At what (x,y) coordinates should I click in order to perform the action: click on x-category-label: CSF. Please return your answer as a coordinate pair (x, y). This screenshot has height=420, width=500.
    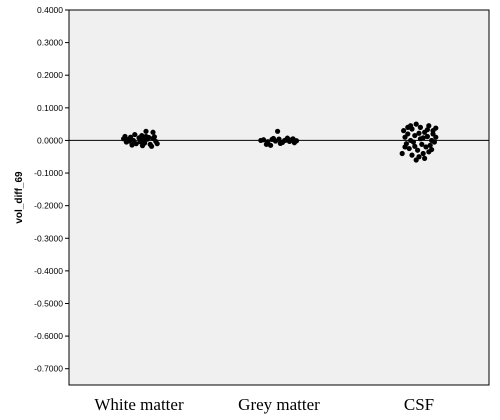
    Looking at the image, I should click on (419, 404).